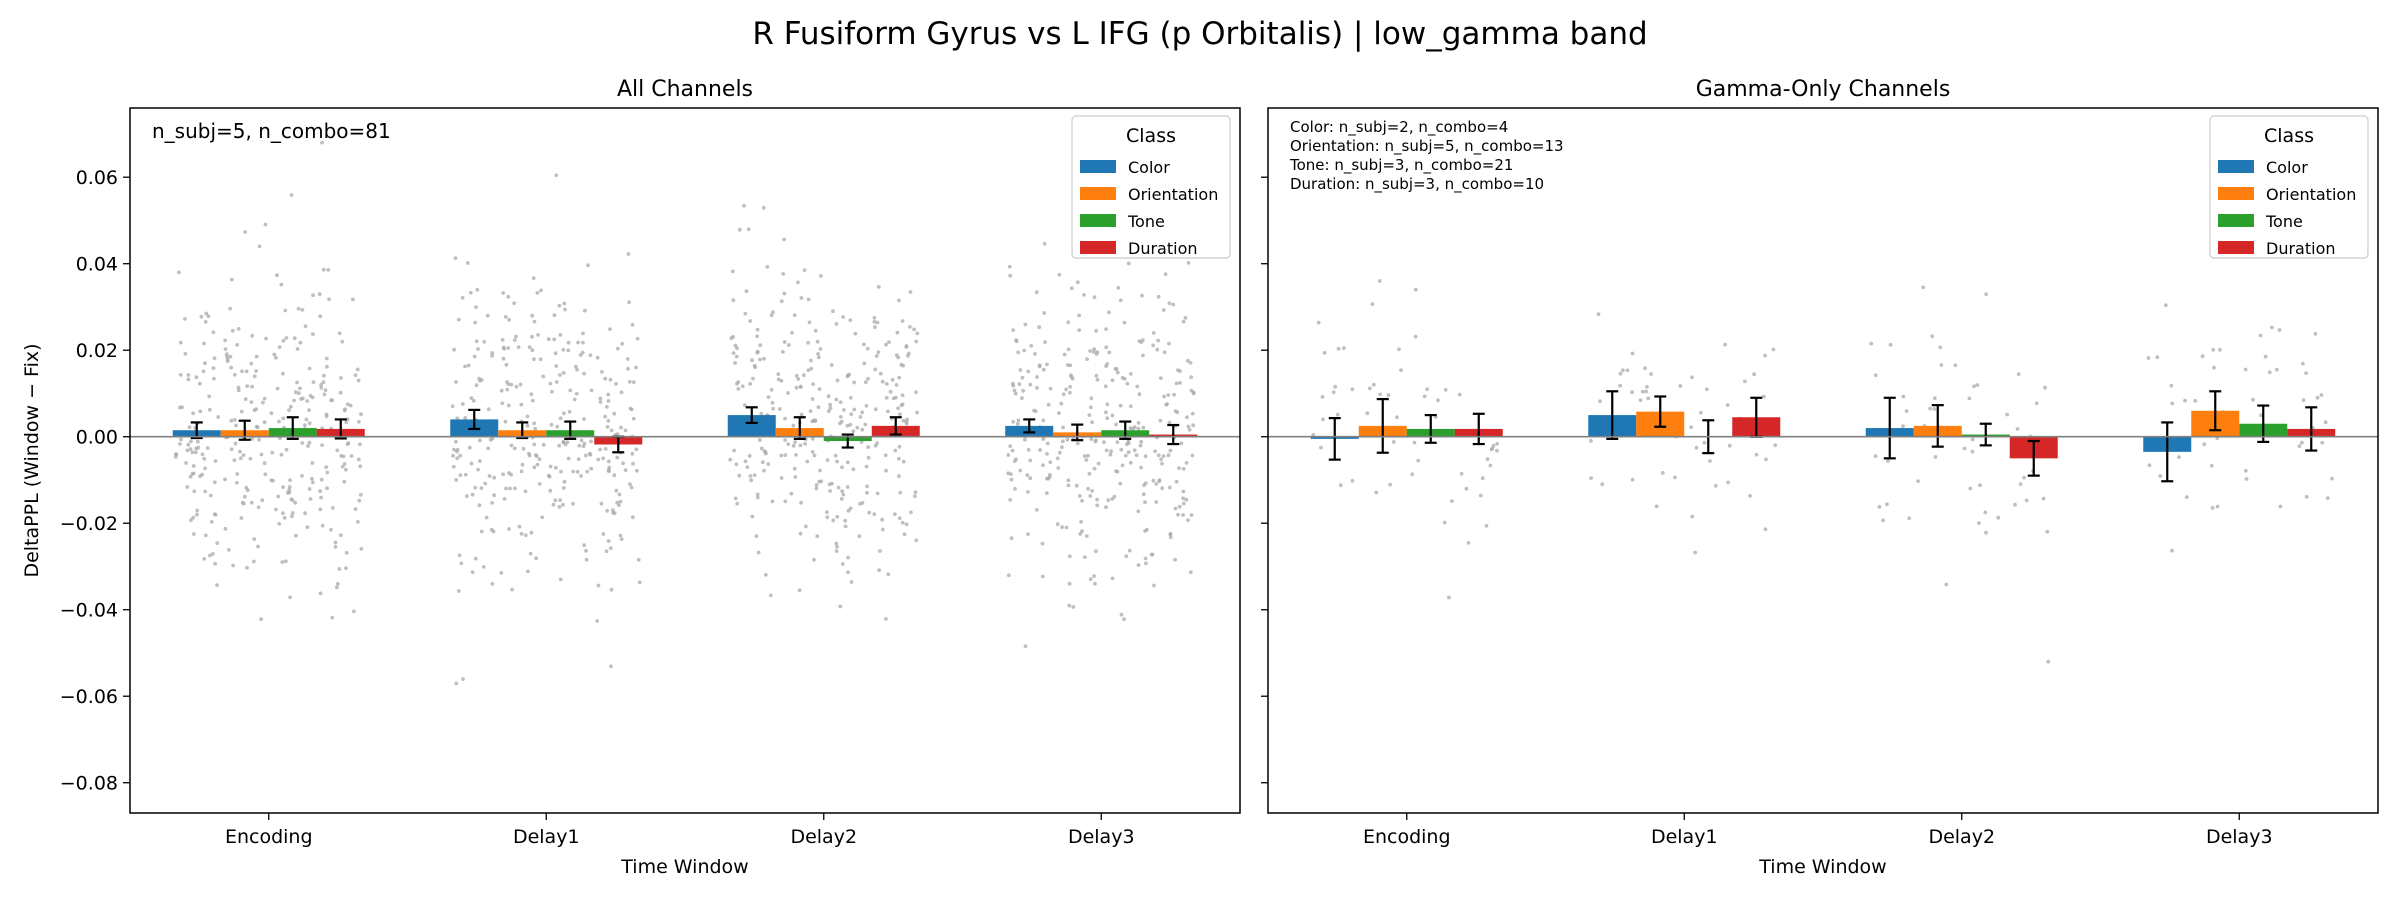 The height and width of the screenshot is (900, 2400). I want to click on legend-swatch-duration, so click(2236, 247).